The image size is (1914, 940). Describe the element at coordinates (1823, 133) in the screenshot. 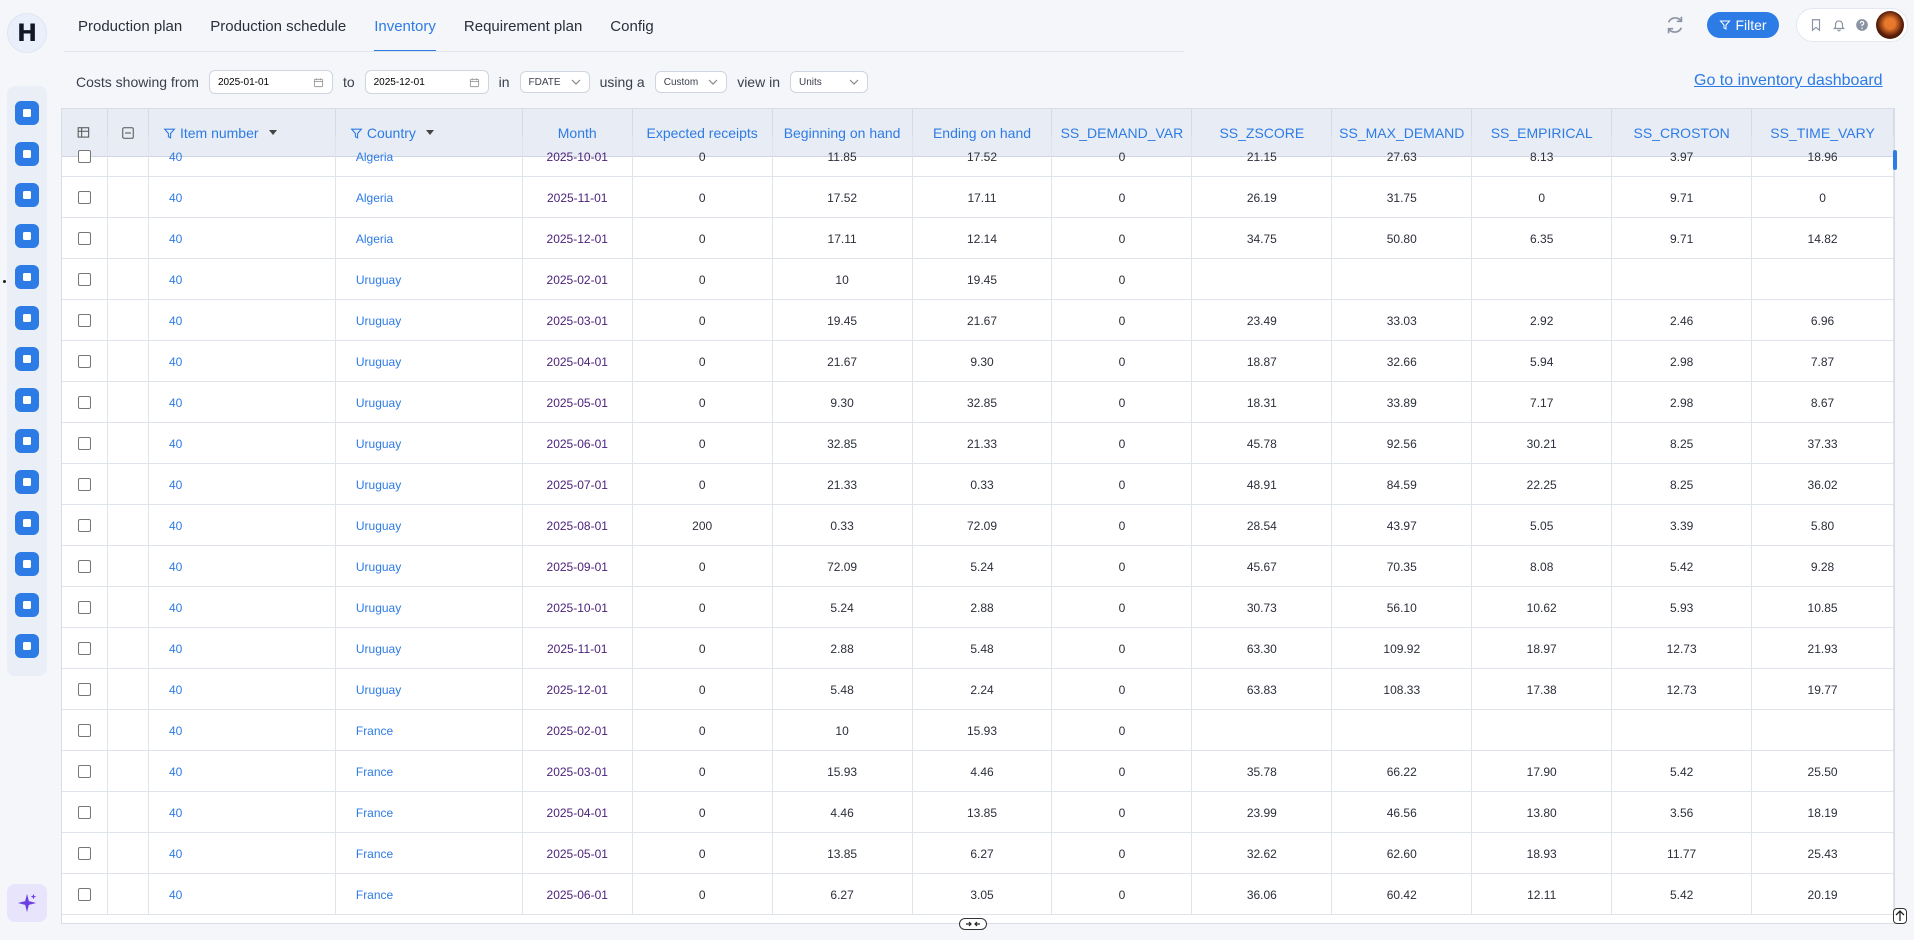

I see `header-ss-time-vary: SS_TIME_VARY` at that location.